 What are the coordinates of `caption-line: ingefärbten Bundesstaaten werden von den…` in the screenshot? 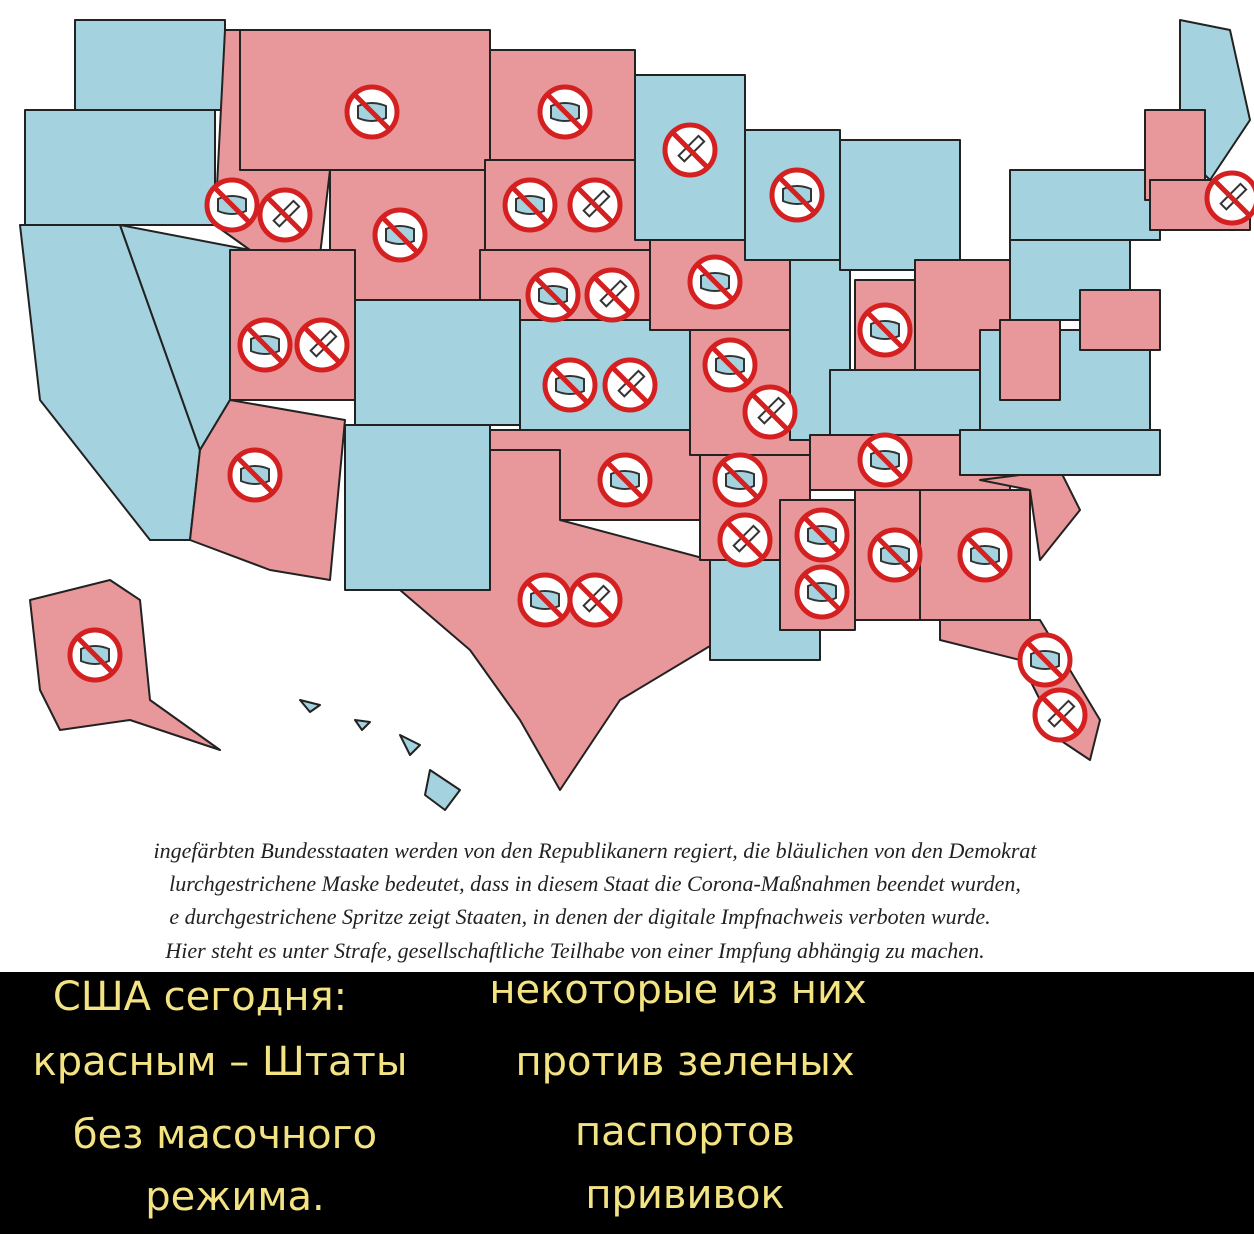 It's located at (595, 850).